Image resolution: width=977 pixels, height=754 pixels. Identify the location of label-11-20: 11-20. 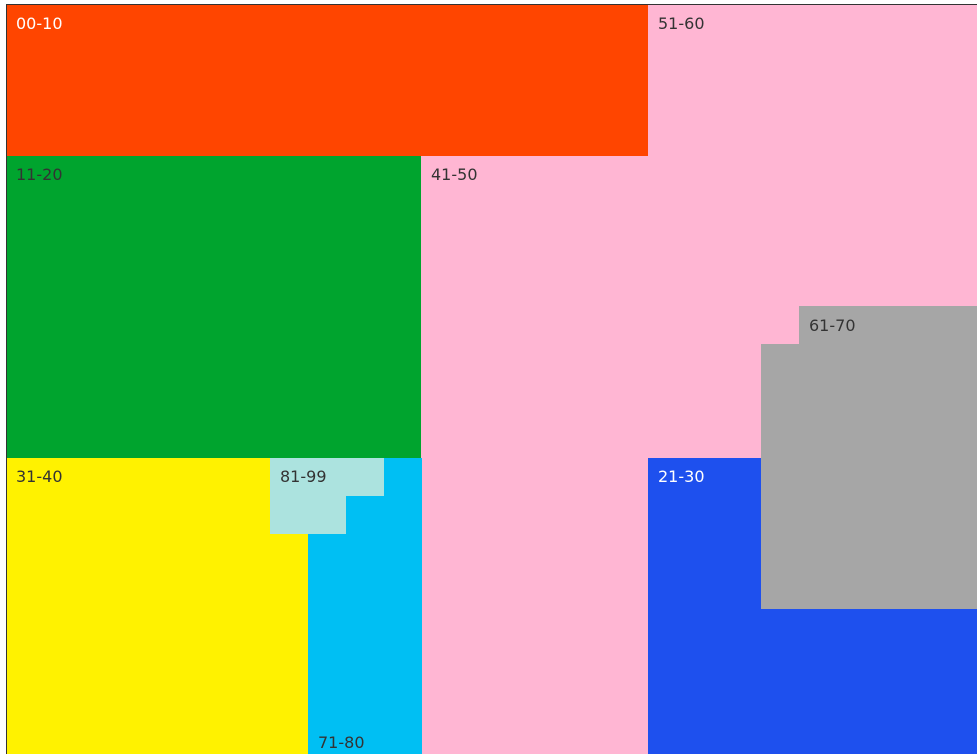
(39, 174).